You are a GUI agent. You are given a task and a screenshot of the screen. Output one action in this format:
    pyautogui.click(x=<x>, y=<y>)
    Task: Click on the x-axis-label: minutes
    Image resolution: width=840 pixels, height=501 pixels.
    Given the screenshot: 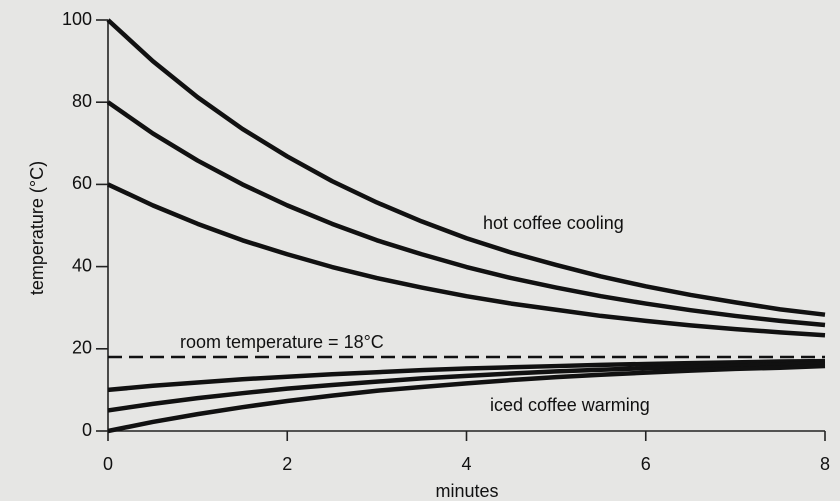 What is the action you would take?
    pyautogui.click(x=466, y=491)
    